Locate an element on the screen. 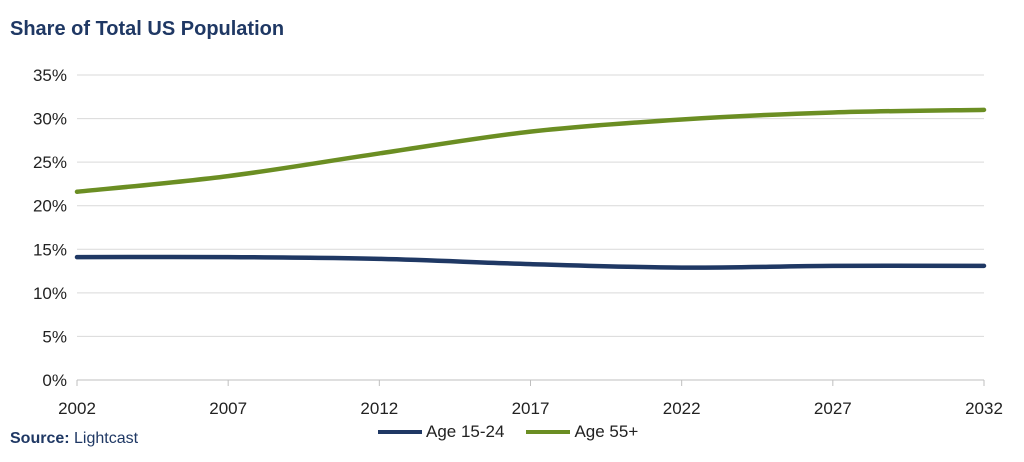 The height and width of the screenshot is (462, 1024). y-tick-label: 5% is located at coordinates (54, 336).